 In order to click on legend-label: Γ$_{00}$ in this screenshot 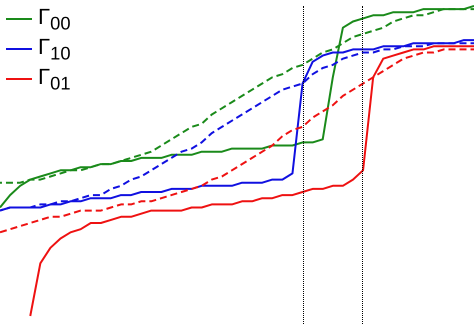, I will do `click(54, 19)`.